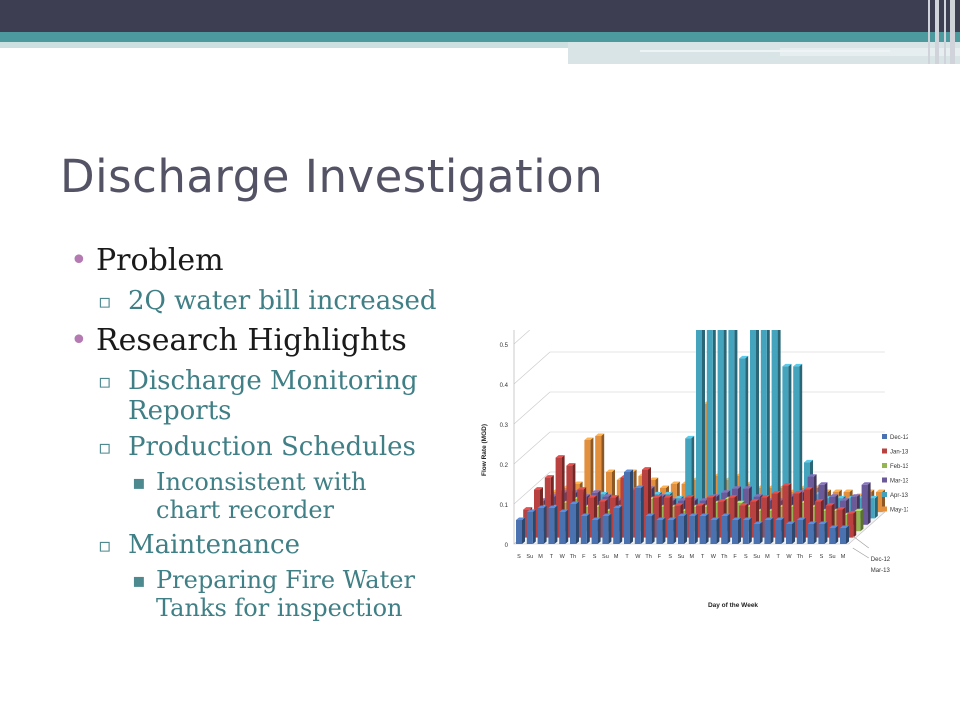  Describe the element at coordinates (692, 557) in the screenshot. I see `x-tick-label: M` at that location.